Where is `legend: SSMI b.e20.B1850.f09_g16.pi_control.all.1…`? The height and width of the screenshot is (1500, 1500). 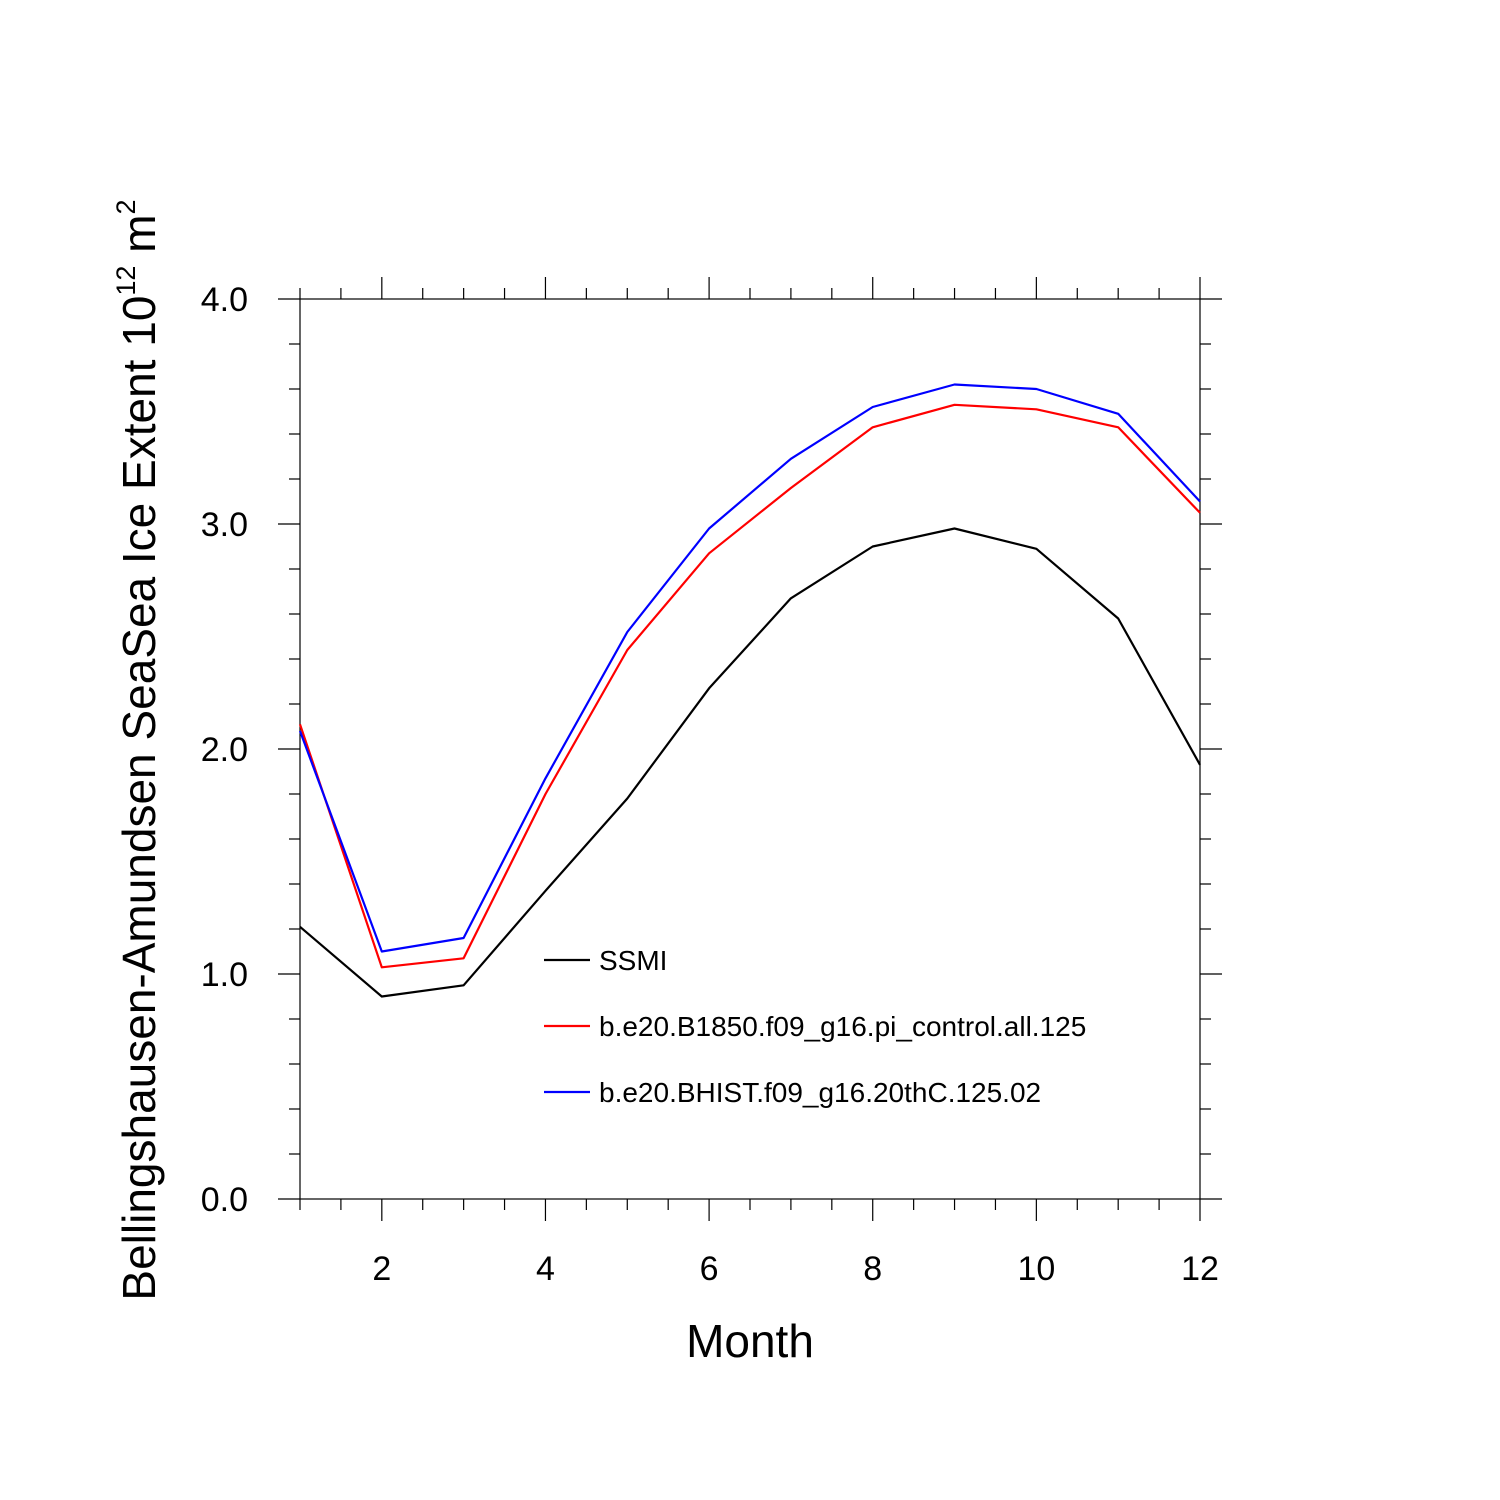
legend: SSMI b.e20.B1850.f09_g16.pi_control.all.1… is located at coordinates (815, 1026).